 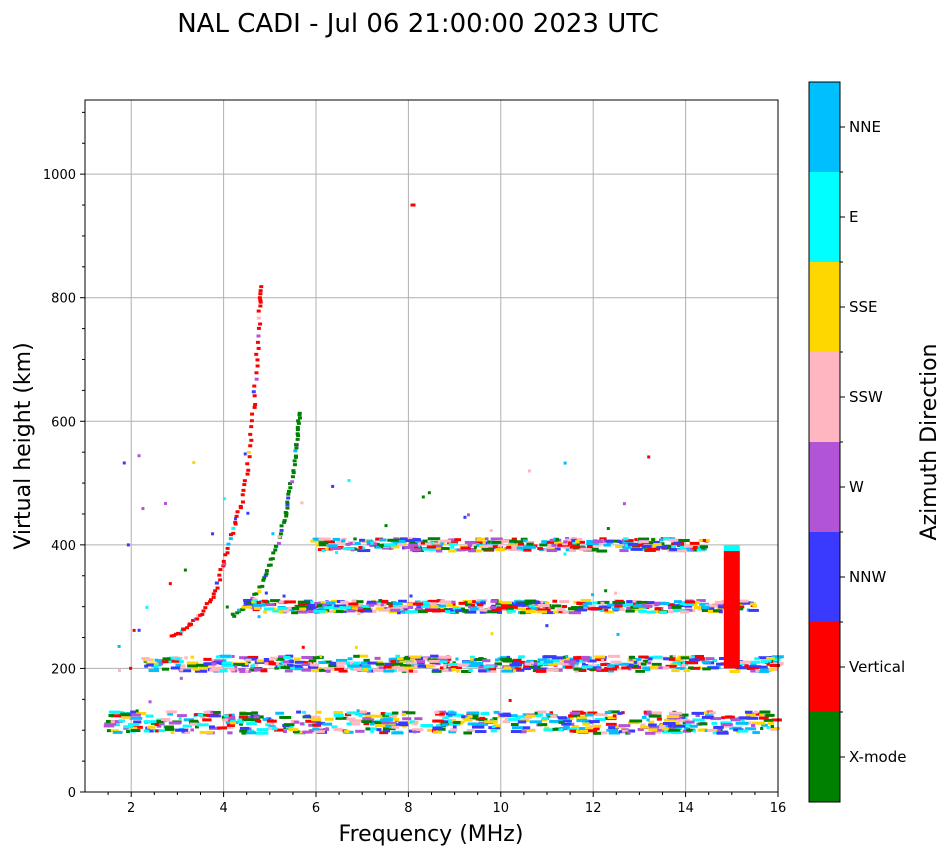 What do you see at coordinates (877, 757) in the screenshot?
I see `colorbar-label: X-mode` at bounding box center [877, 757].